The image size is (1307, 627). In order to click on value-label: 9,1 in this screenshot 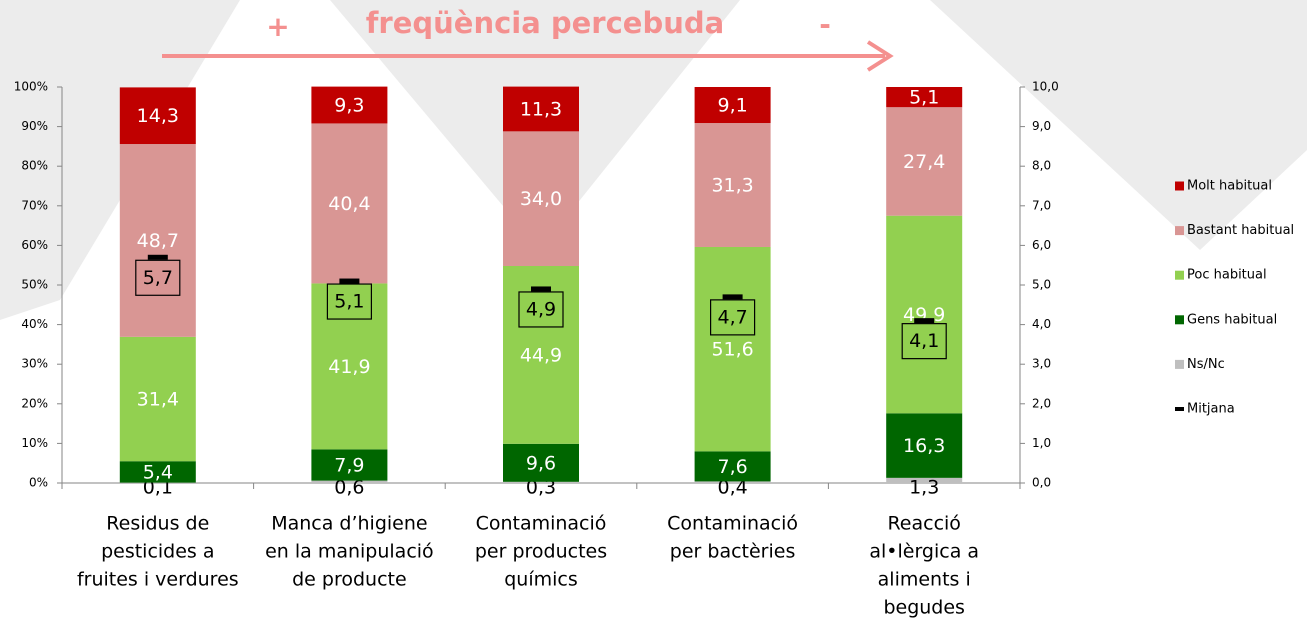, I will do `click(732, 106)`.